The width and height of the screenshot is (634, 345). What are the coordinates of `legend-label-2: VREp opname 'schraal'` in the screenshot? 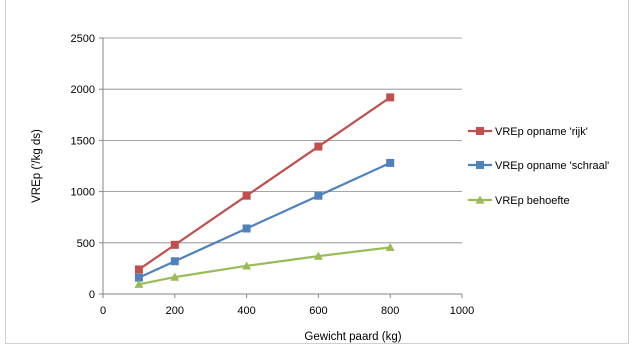 It's located at (552, 166).